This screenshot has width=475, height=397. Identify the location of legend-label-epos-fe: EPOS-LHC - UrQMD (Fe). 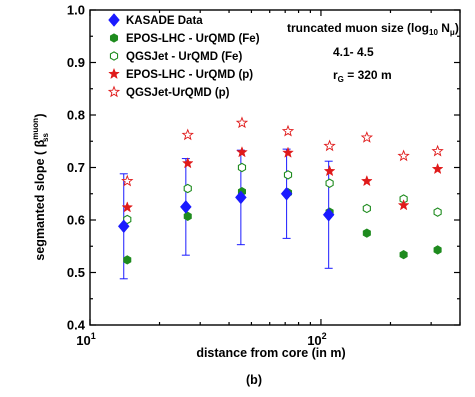
(193, 39).